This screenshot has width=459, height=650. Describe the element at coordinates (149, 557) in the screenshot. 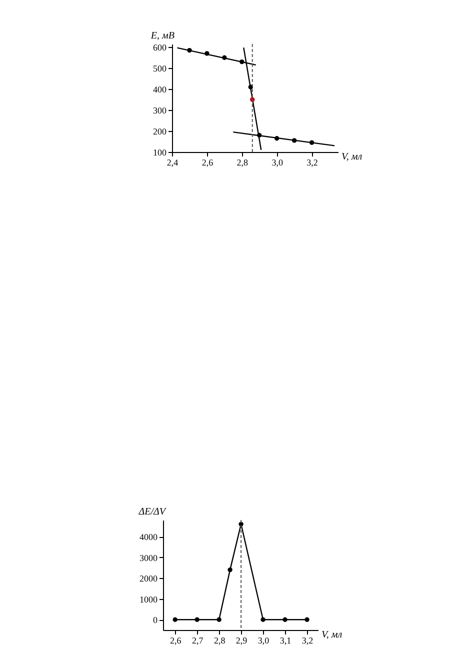

I see `y-tick-label: 3000` at that location.